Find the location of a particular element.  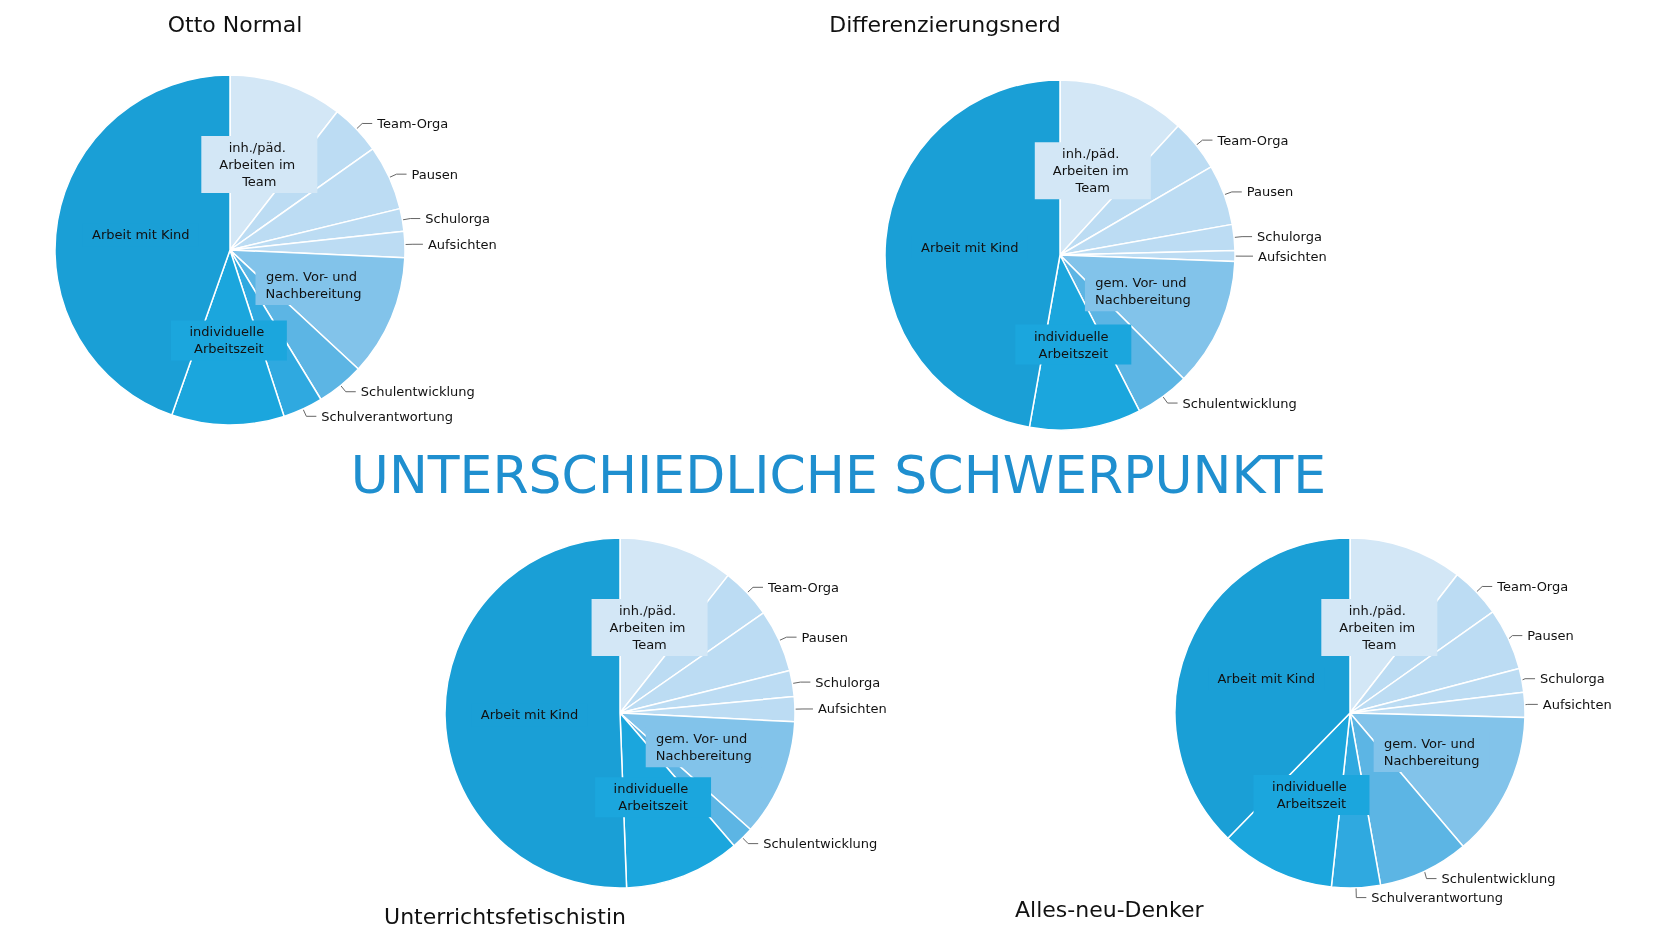

chart-title: Otto Normal is located at coordinates (235, 24).